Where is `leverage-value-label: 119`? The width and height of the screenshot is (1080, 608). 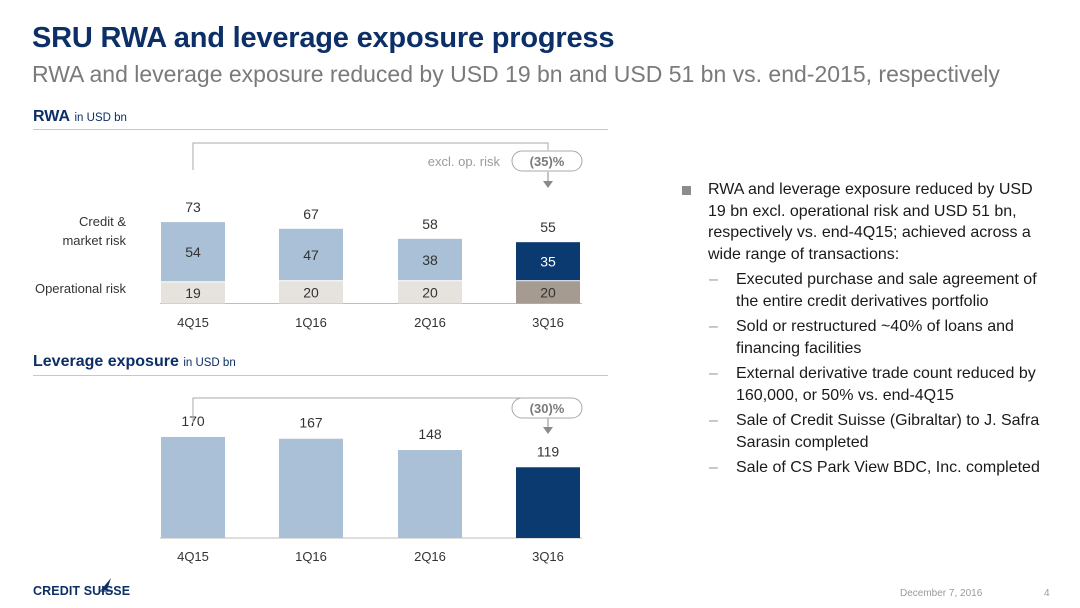 leverage-value-label: 119 is located at coordinates (548, 451).